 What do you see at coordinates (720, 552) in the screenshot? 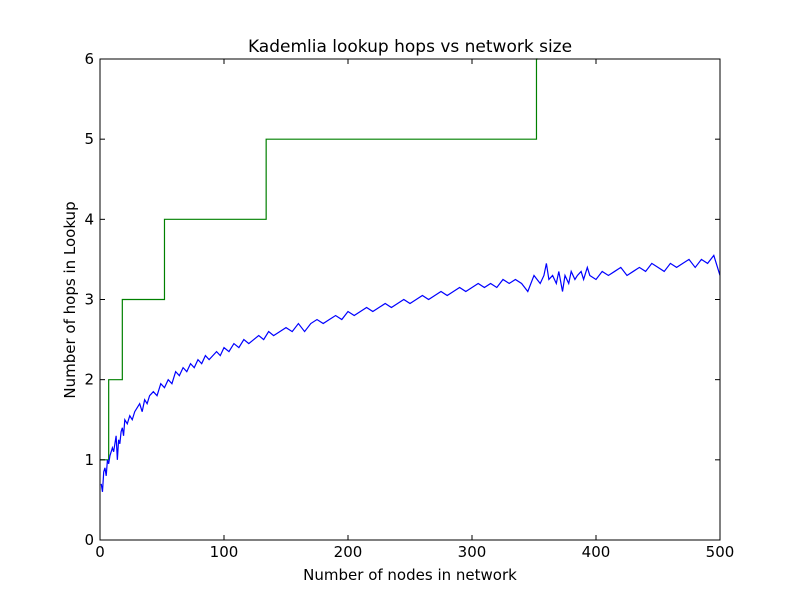
I see `x-tick-label: 500` at bounding box center [720, 552].